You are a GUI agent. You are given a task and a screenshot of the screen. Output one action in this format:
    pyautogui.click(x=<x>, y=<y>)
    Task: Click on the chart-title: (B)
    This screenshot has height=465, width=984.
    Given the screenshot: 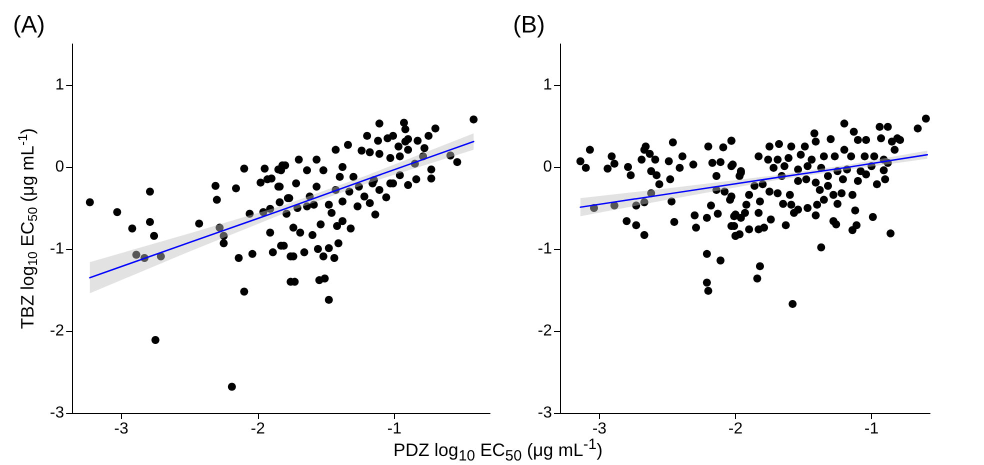 What is the action you would take?
    pyautogui.click(x=529, y=25)
    